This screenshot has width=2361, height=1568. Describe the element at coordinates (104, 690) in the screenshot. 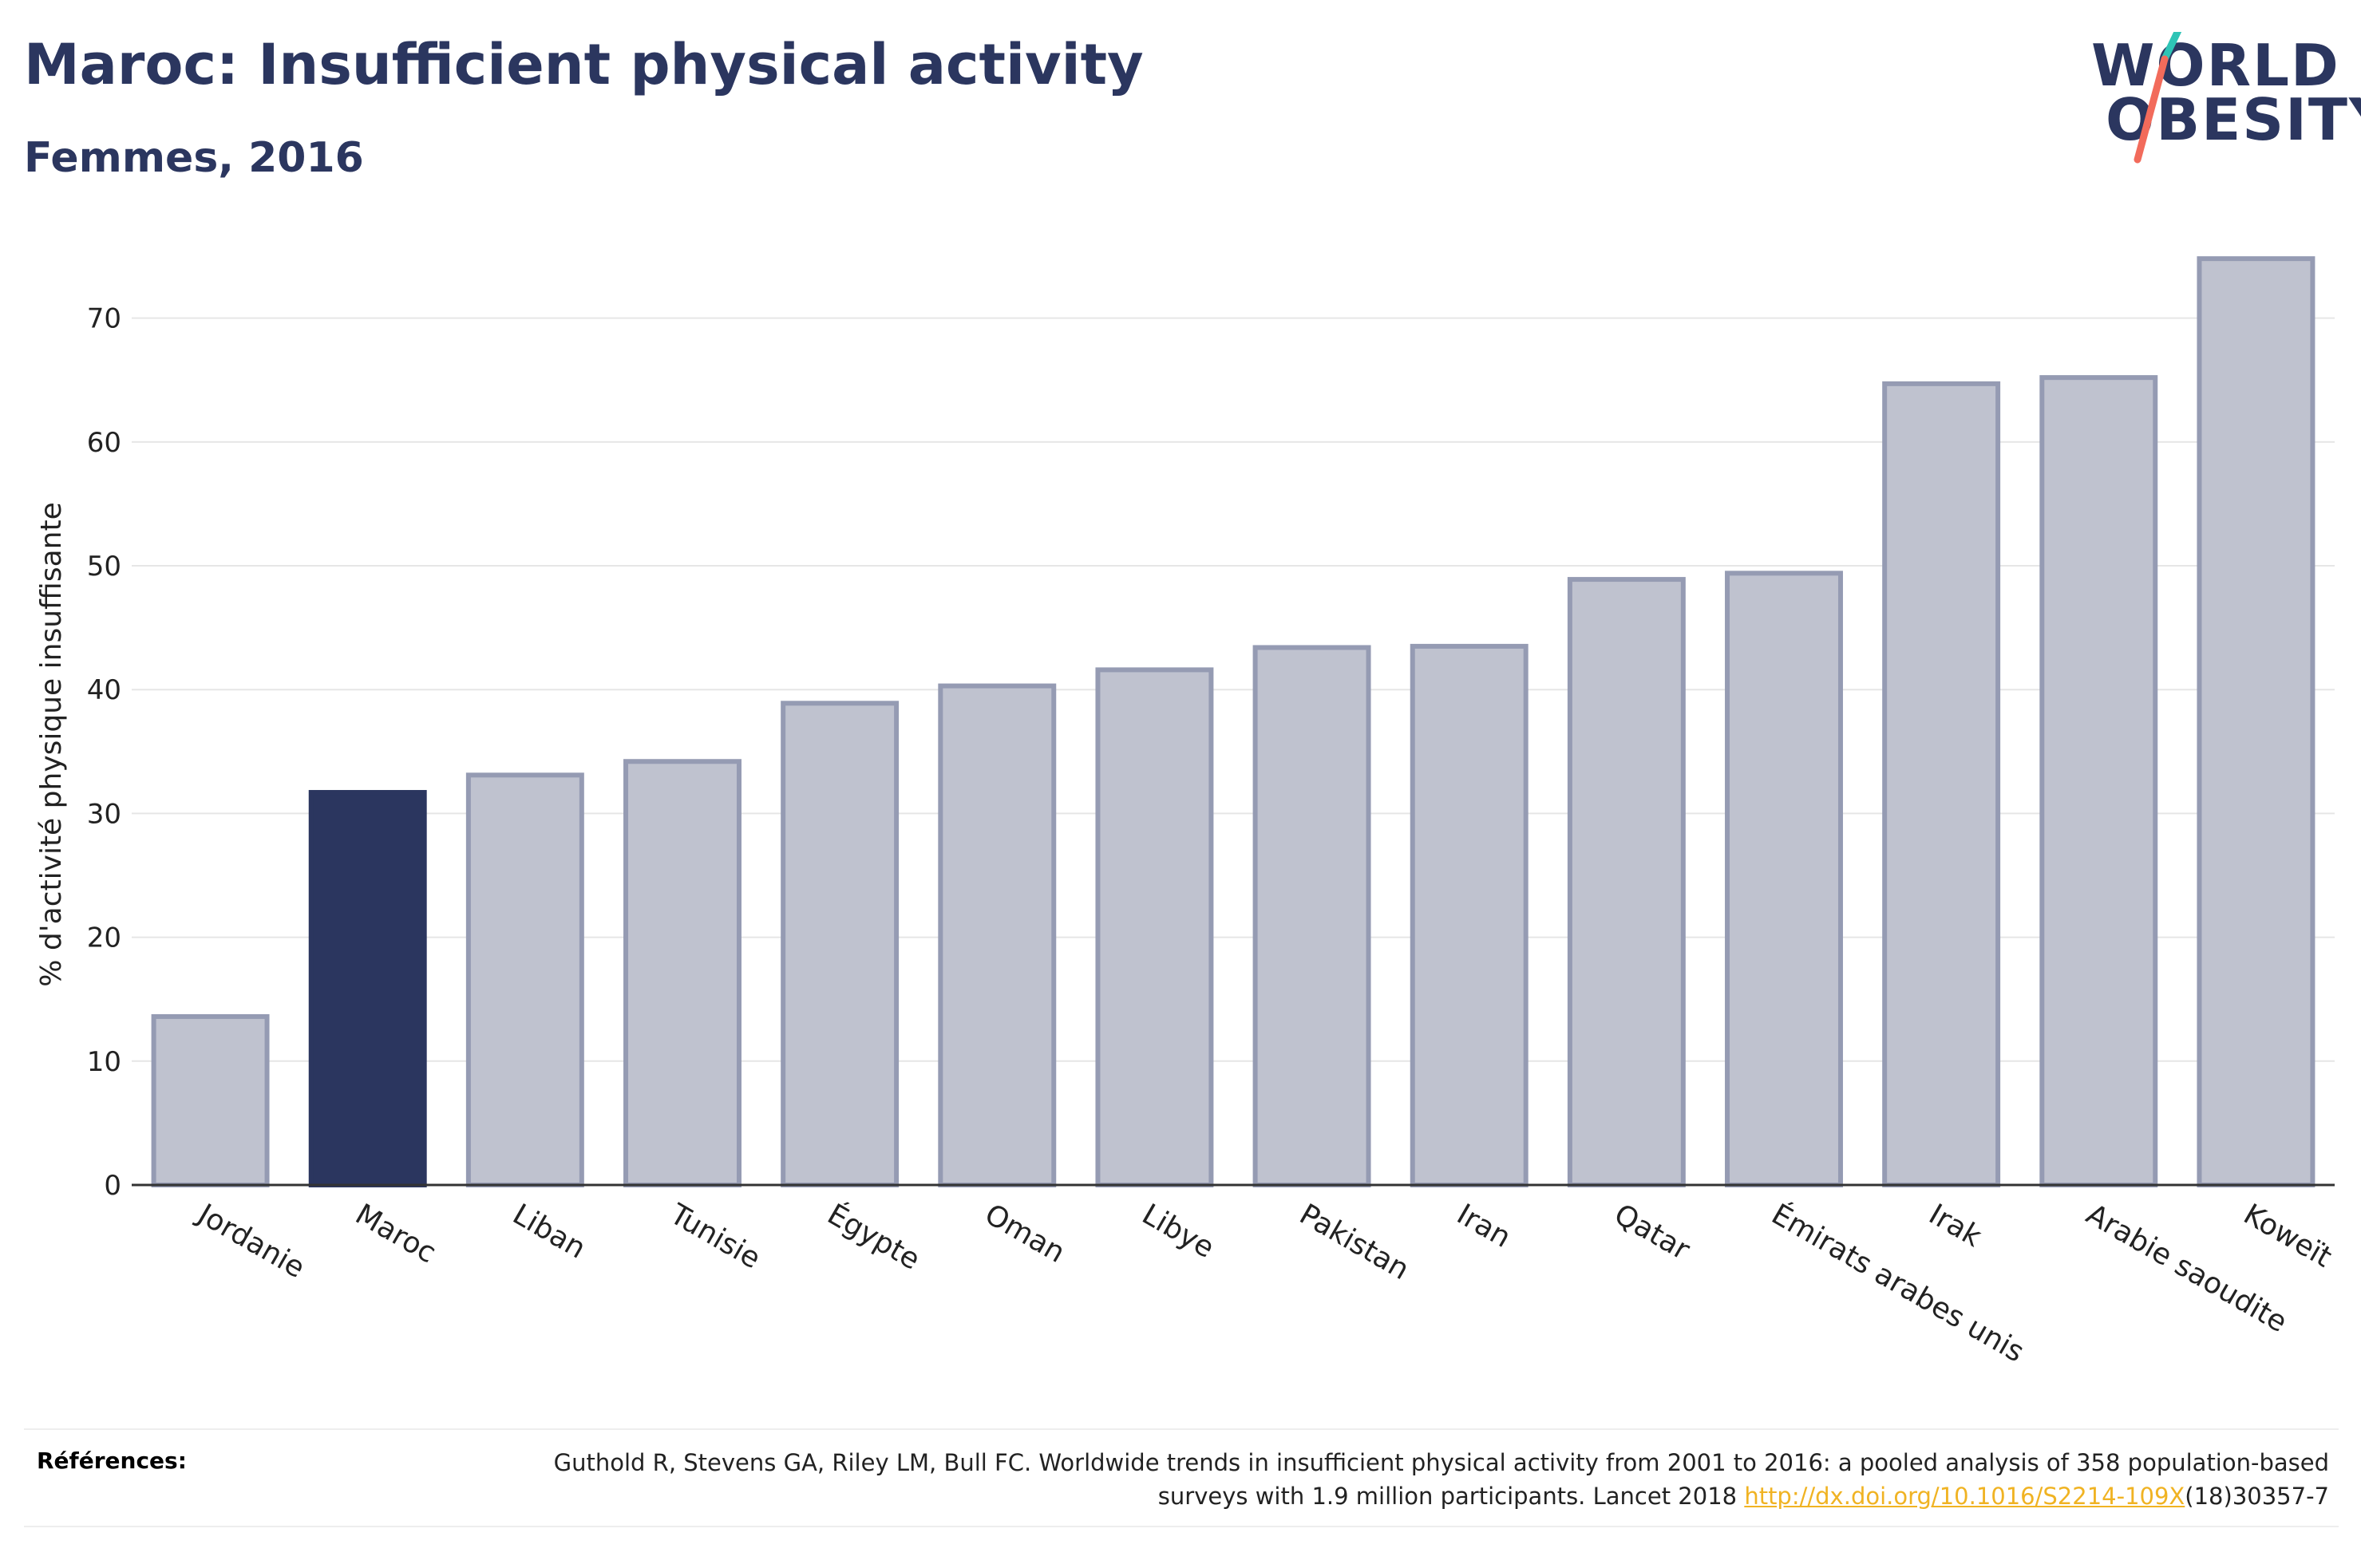

I see `y-tick-label: 40` at that location.